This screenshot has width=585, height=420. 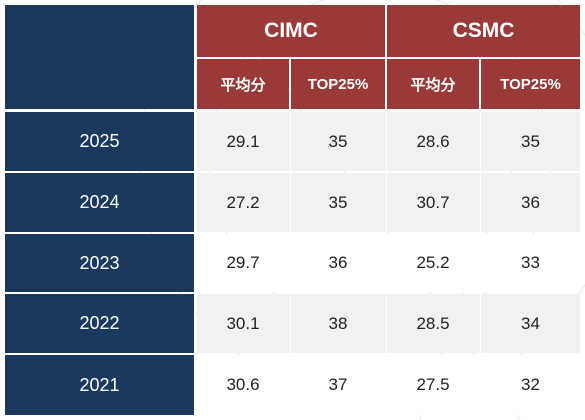 What do you see at coordinates (530, 262) in the screenshot?
I see `cell-value: 33` at bounding box center [530, 262].